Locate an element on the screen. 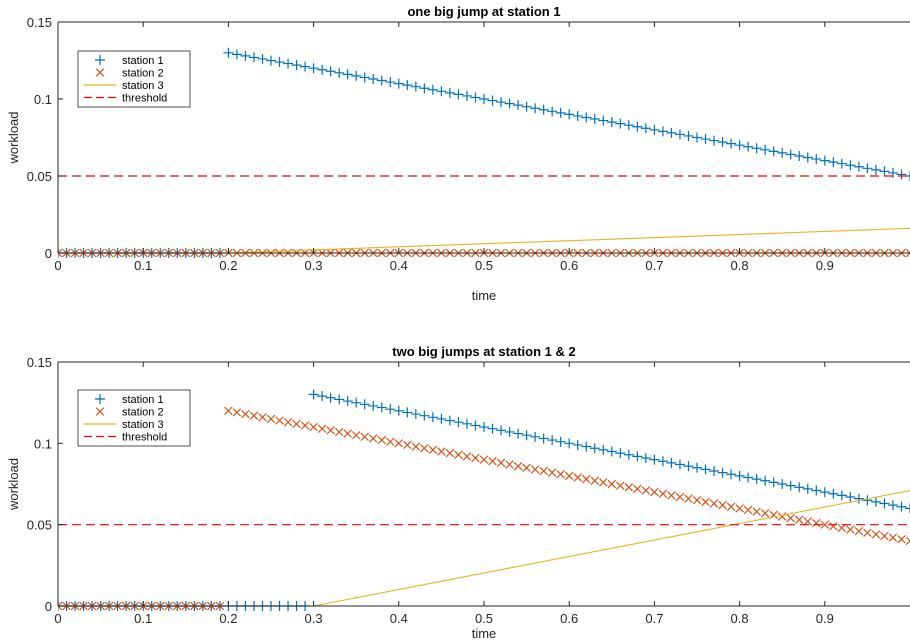 The image size is (910, 643). y-tick-label: 0 is located at coordinates (48, 253).